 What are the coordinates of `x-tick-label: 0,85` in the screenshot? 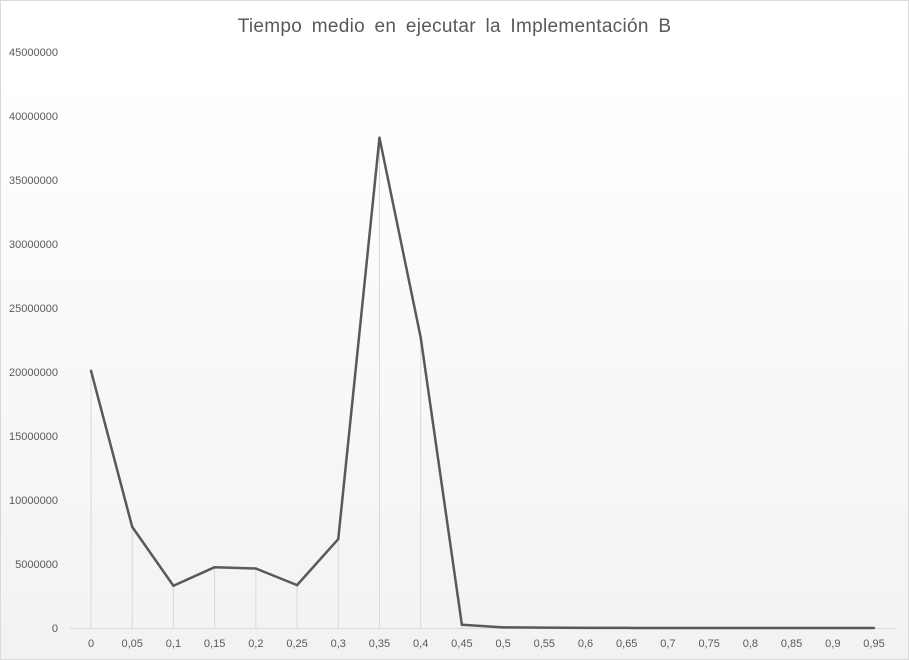 It's located at (791, 644).